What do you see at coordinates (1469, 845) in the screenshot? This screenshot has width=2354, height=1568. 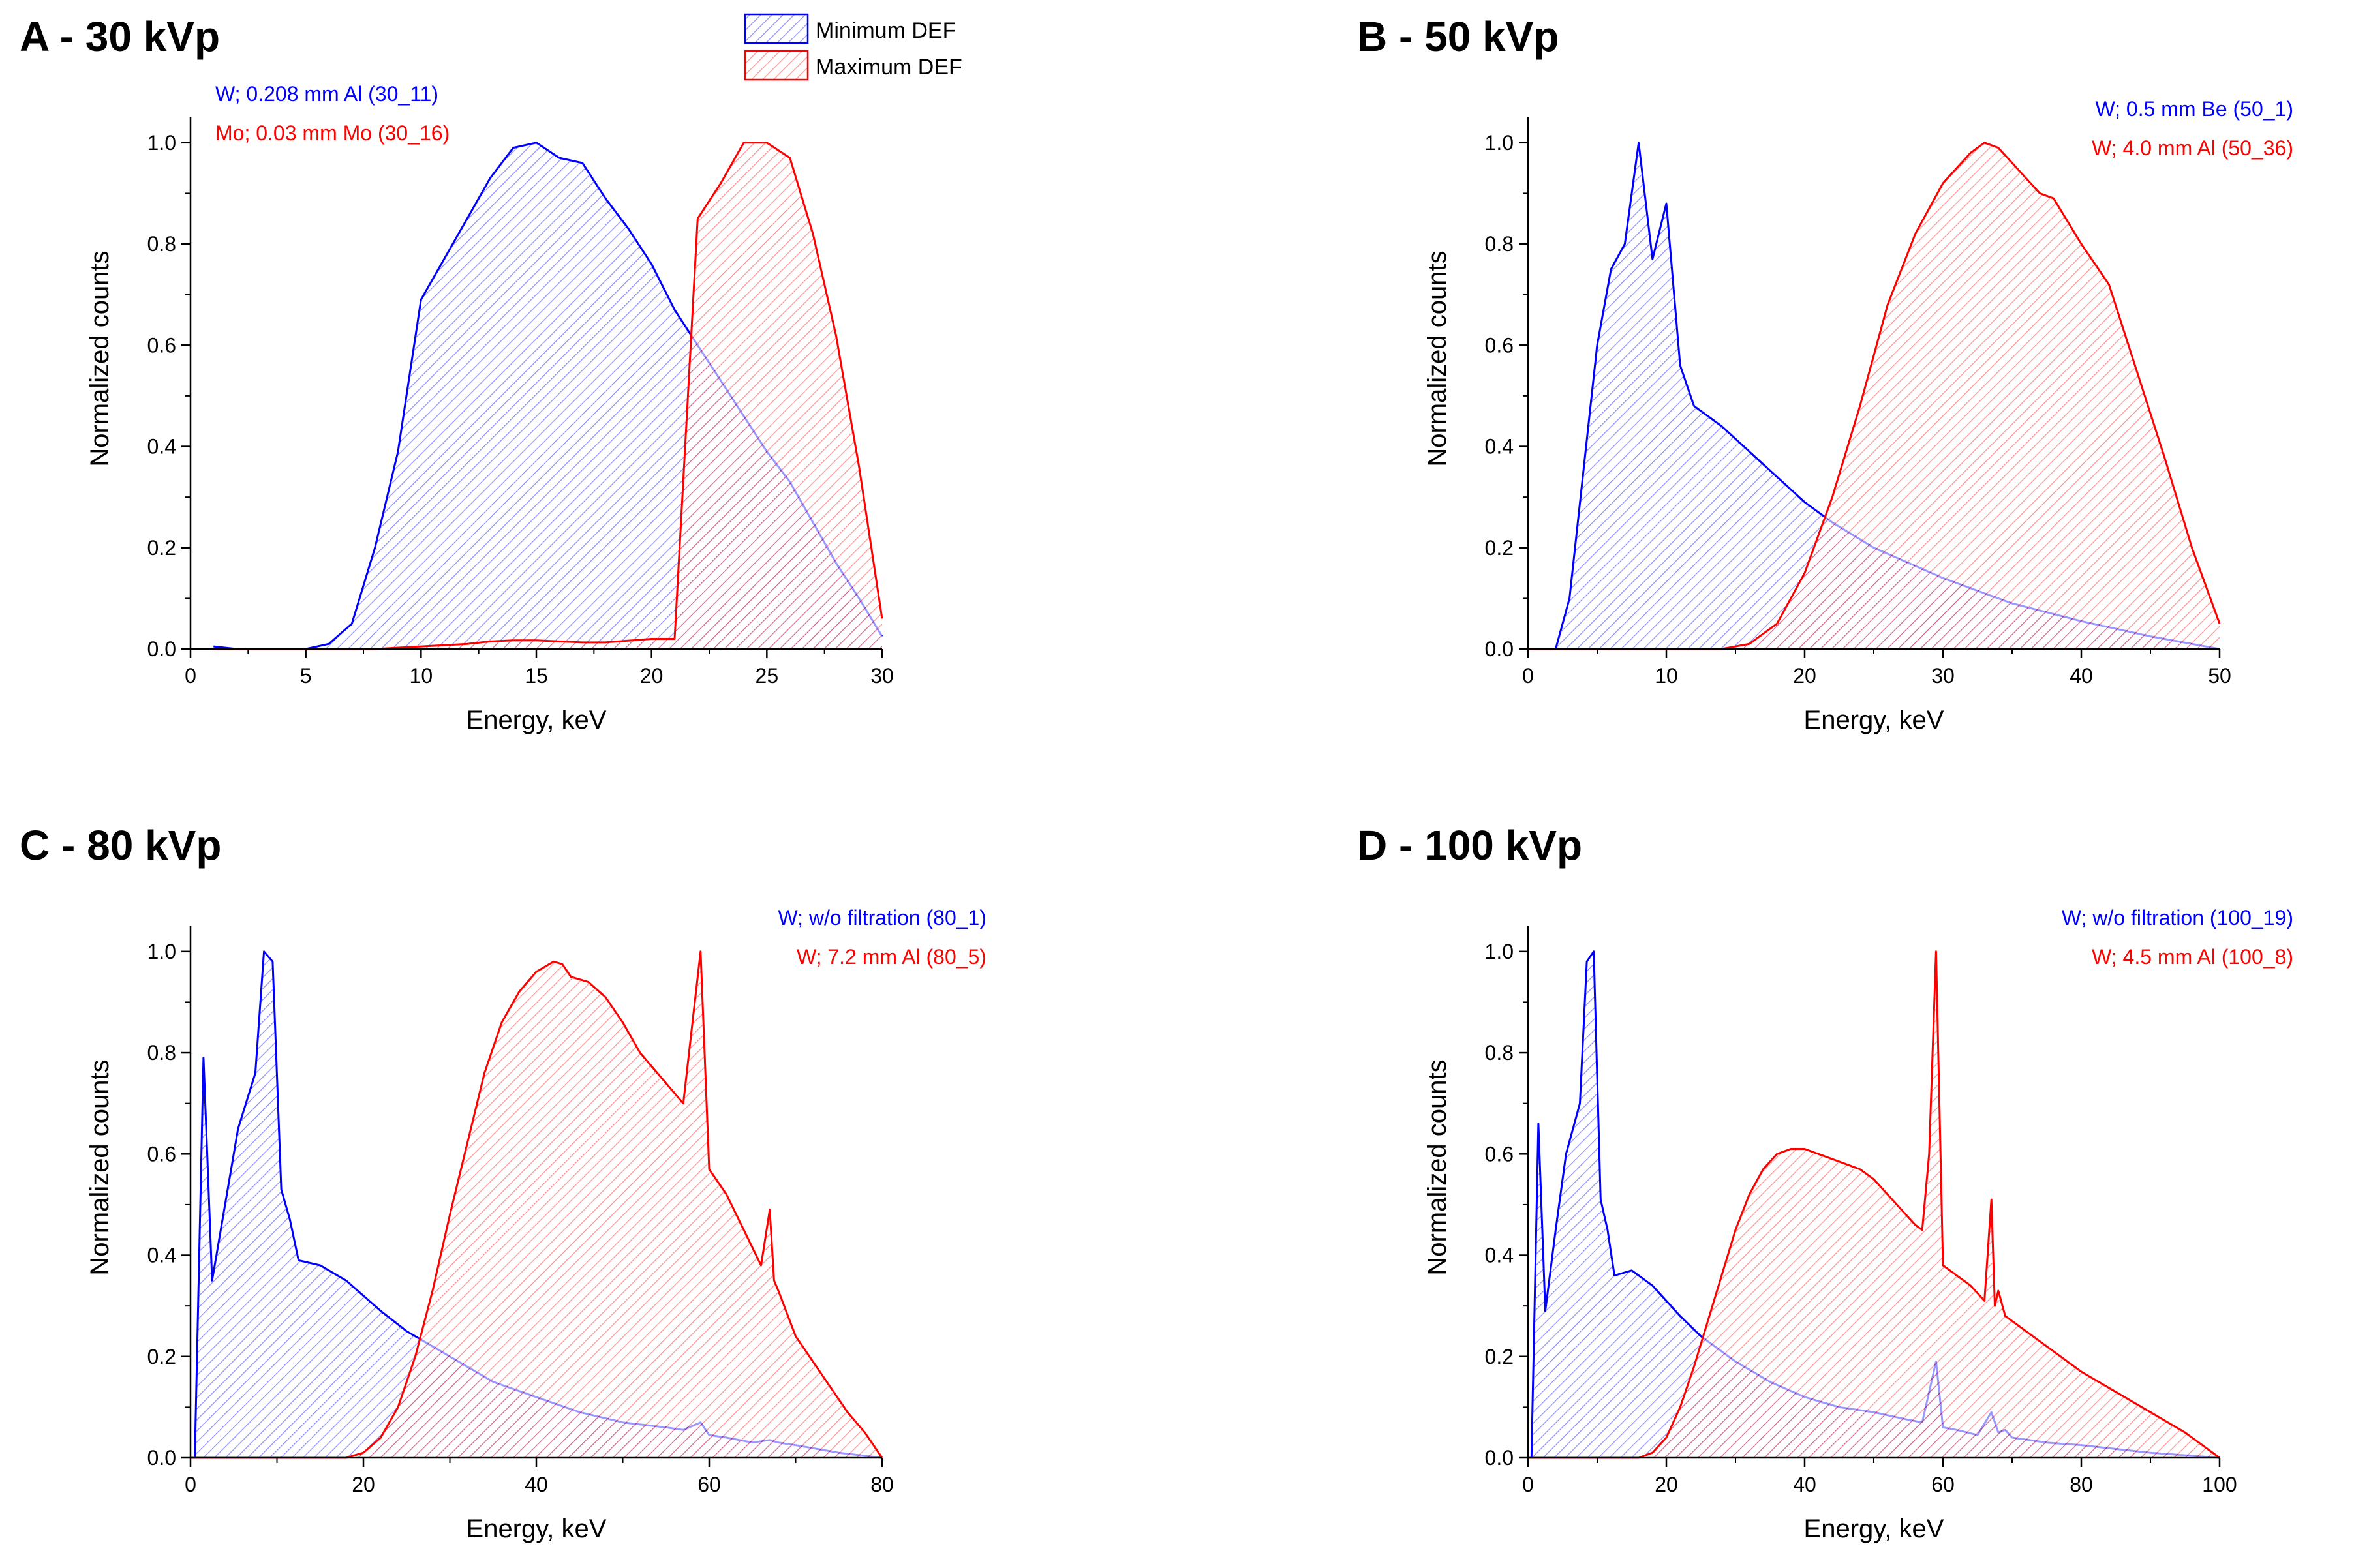 I see `panel-d-title: D - 100 kVp` at bounding box center [1469, 845].